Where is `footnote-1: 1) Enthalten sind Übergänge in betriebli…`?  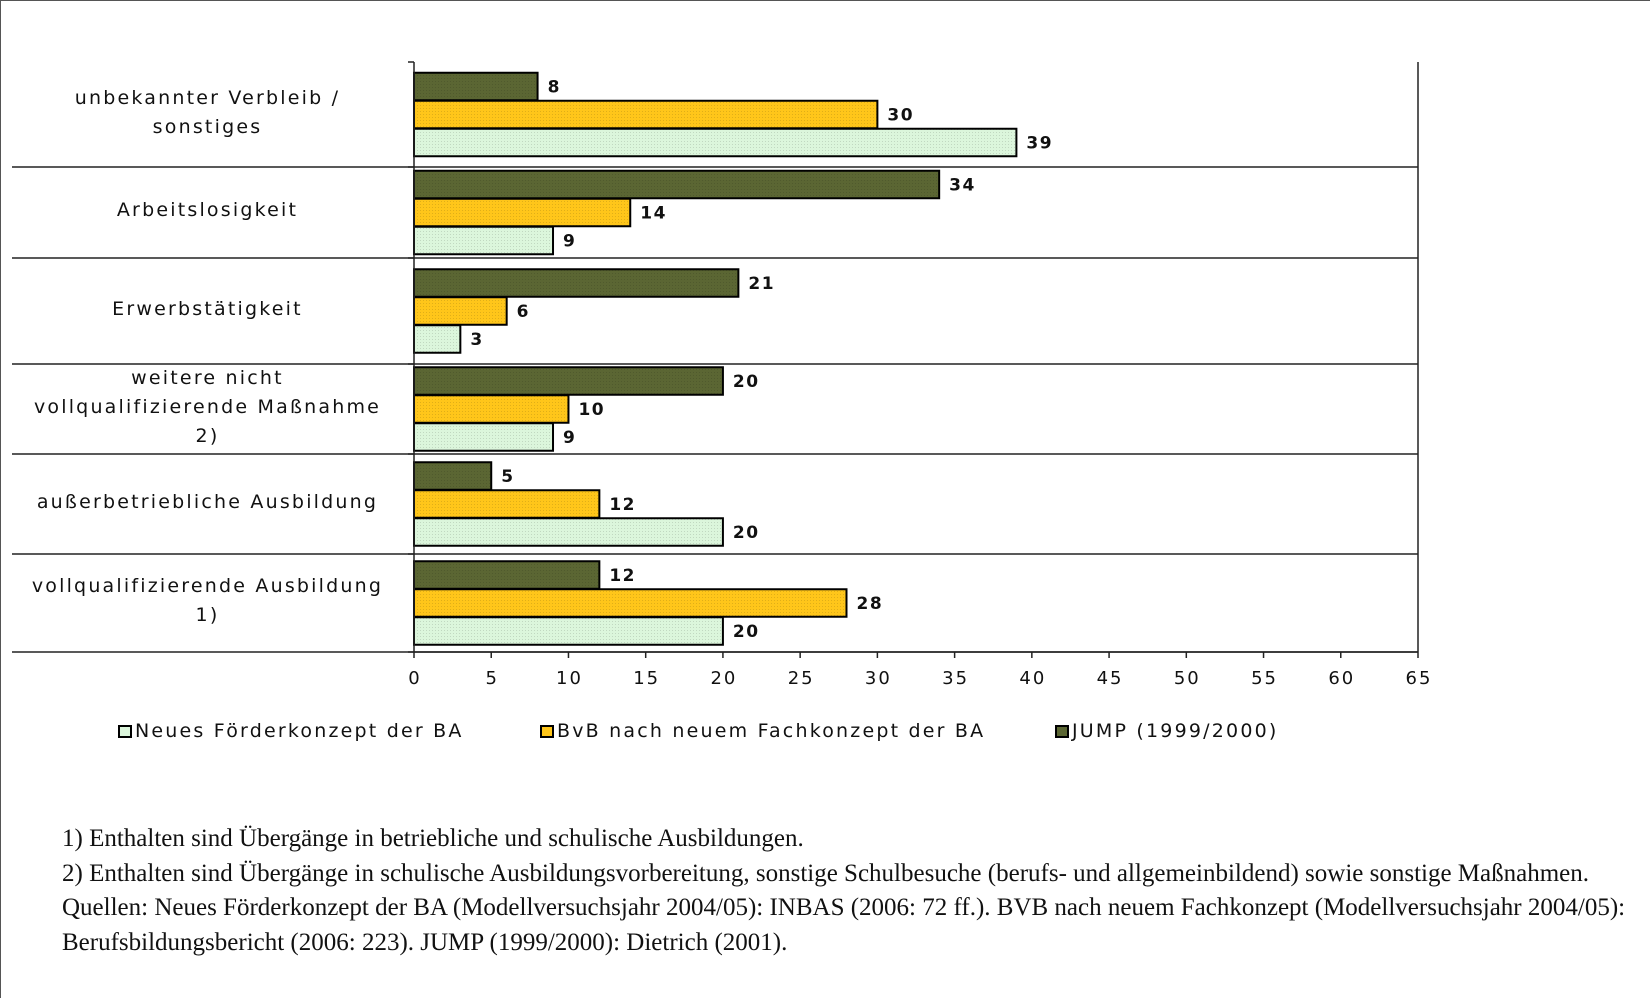
footnote-1: 1) Enthalten sind Übergänge in betriebli… is located at coordinates (433, 838).